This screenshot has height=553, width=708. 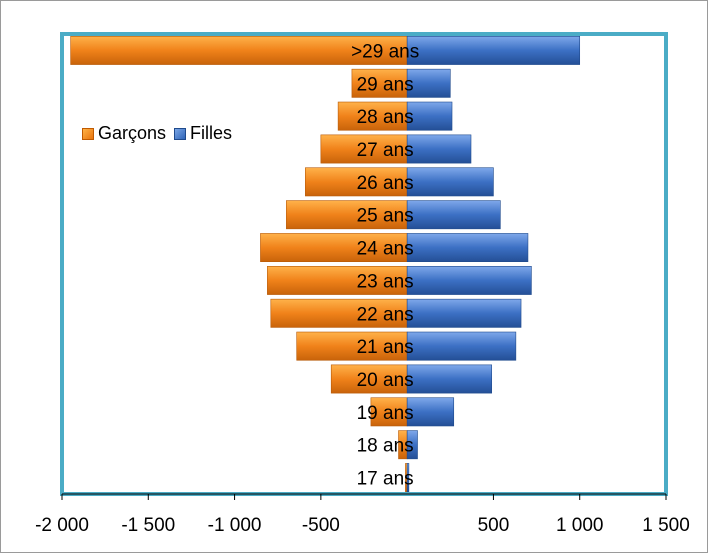 What do you see at coordinates (467, 247) in the screenshot?
I see `bar-girls-24ans` at bounding box center [467, 247].